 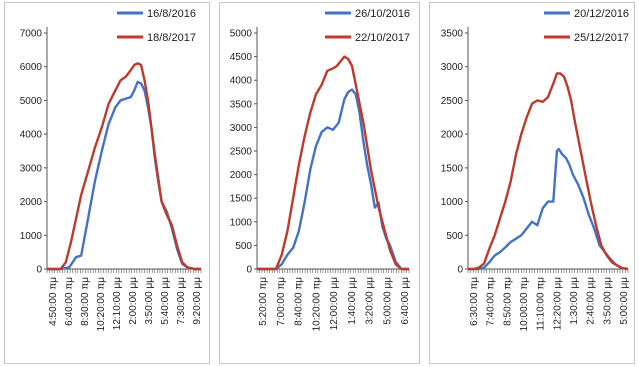 What do you see at coordinates (548, 209) in the screenshot?
I see `series-line-20/12/2016` at bounding box center [548, 209].